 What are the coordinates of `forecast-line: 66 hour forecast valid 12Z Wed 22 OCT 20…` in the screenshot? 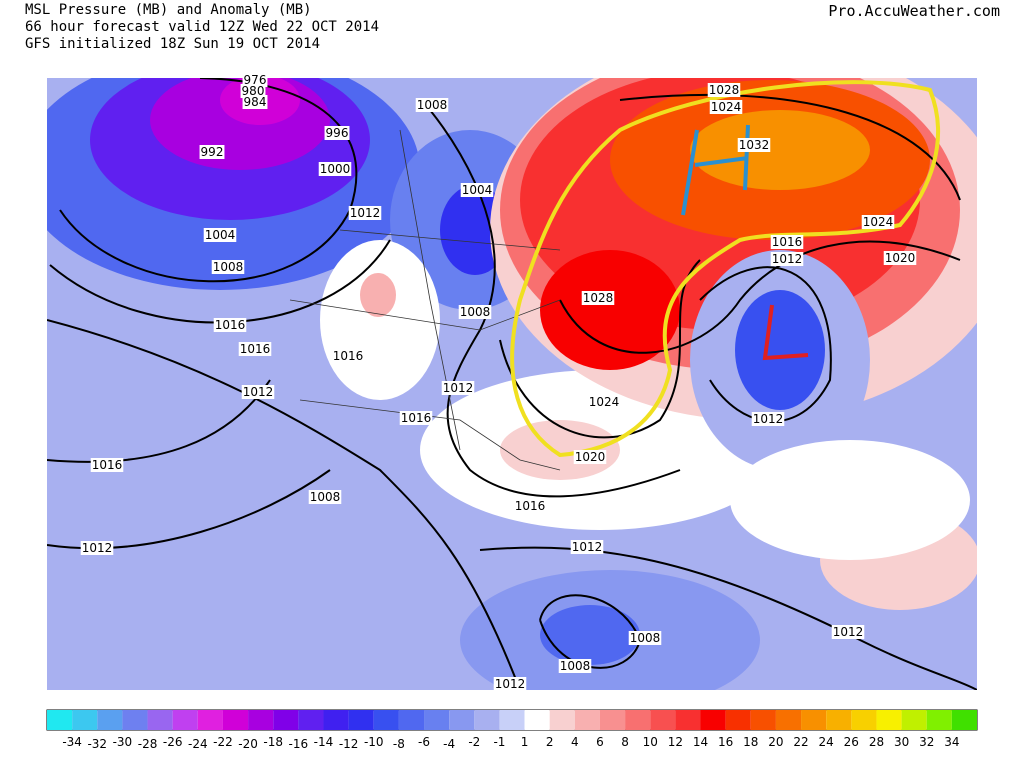 It's located at (202, 27).